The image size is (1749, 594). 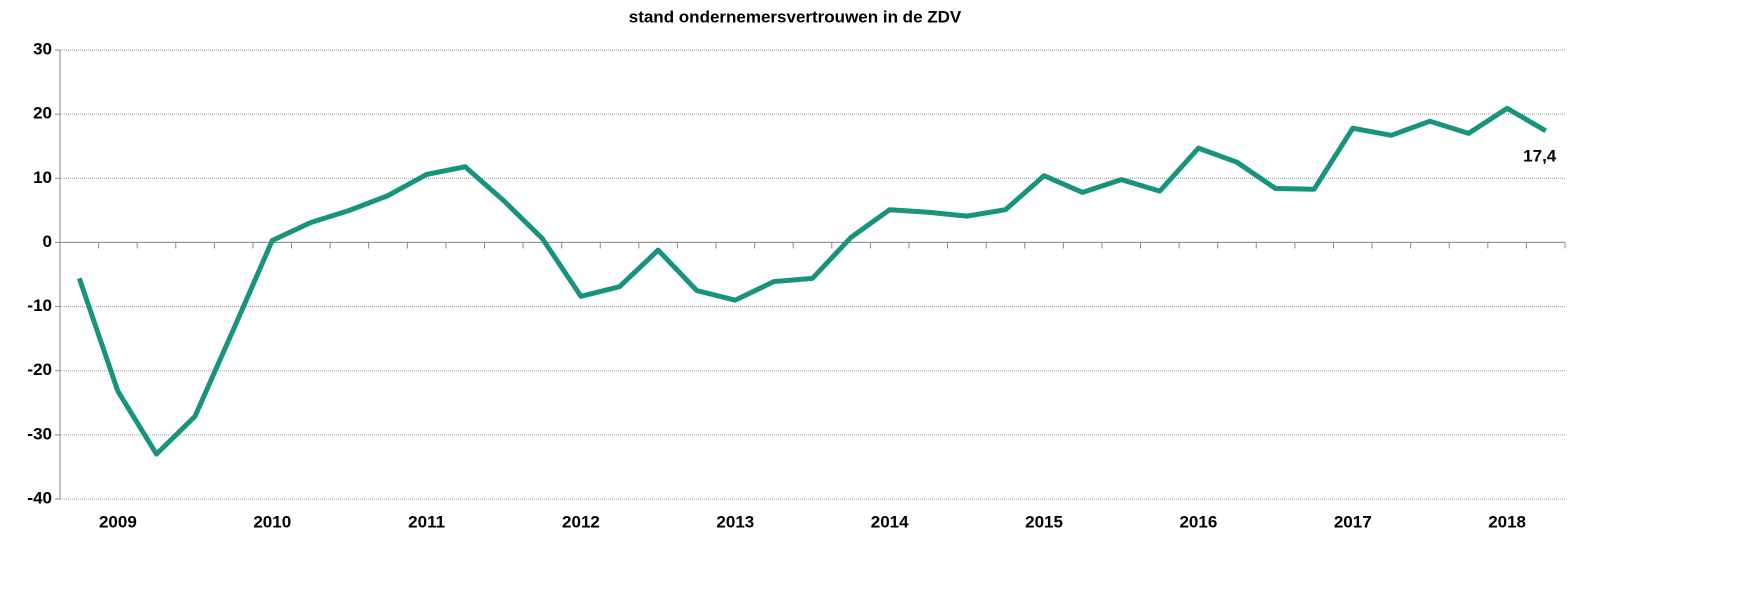 What do you see at coordinates (39, 497) in the screenshot?
I see `y-tick-label: -40` at bounding box center [39, 497].